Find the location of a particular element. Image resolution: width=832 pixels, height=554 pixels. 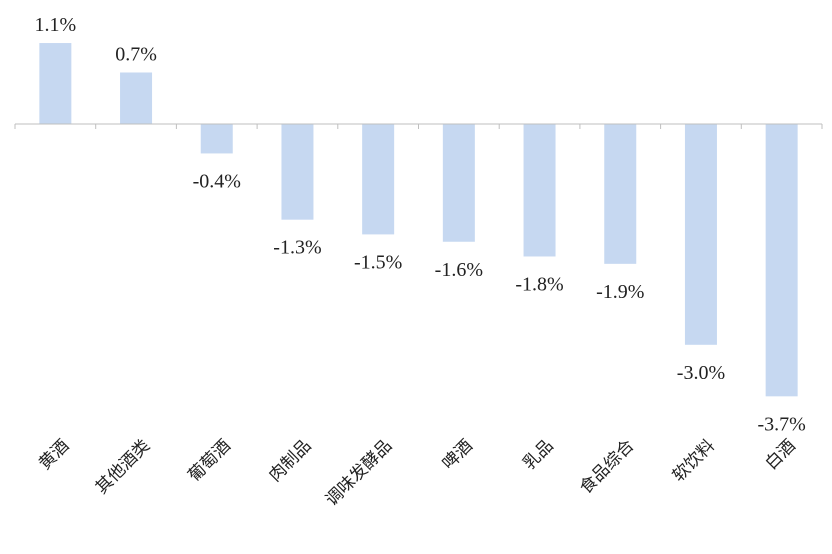

category-label-5: 啤酒 is located at coordinates (458, 455).